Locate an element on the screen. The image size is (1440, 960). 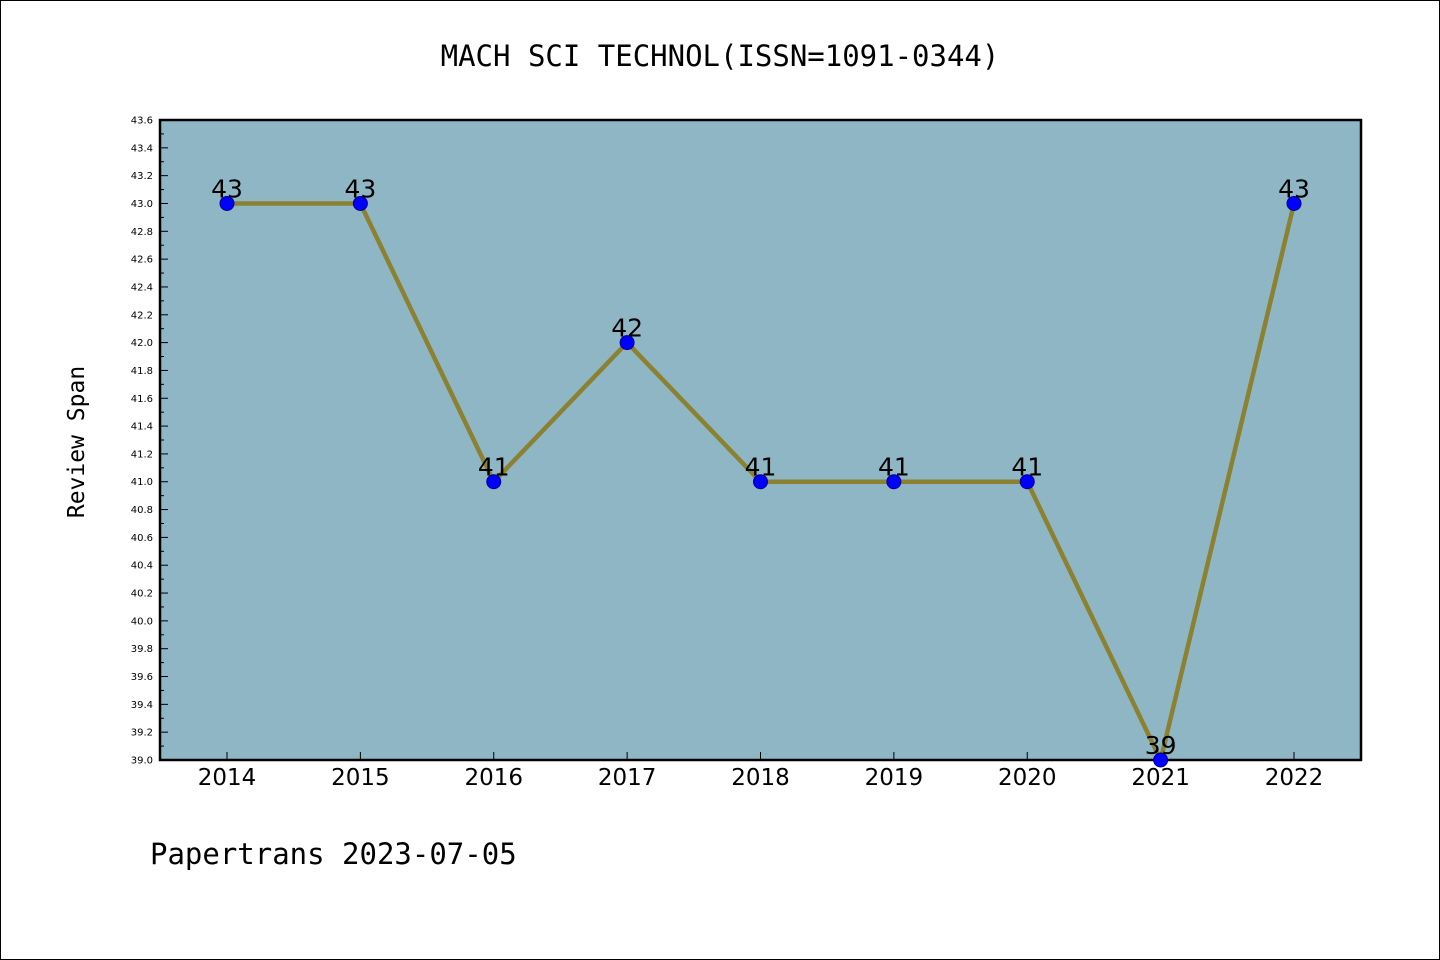
y-tick-label: 39.4 is located at coordinates (142, 705).